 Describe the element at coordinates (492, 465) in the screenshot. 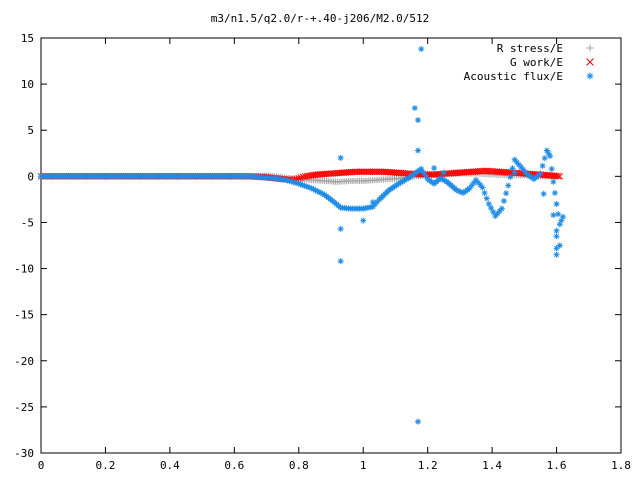

I see `x-tick-label: 1.4` at that location.